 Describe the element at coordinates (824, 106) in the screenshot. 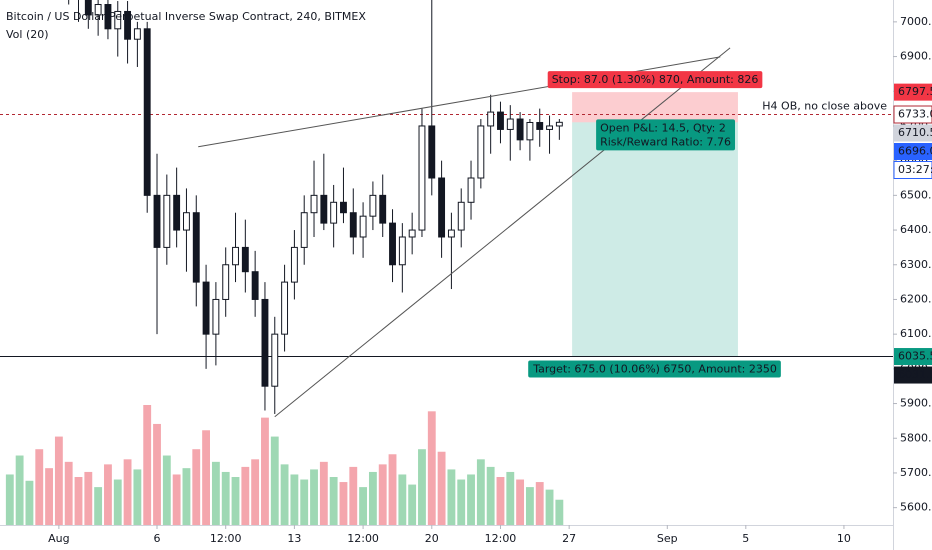

I see `horizontal-line-label: H4 OB, no close above` at that location.